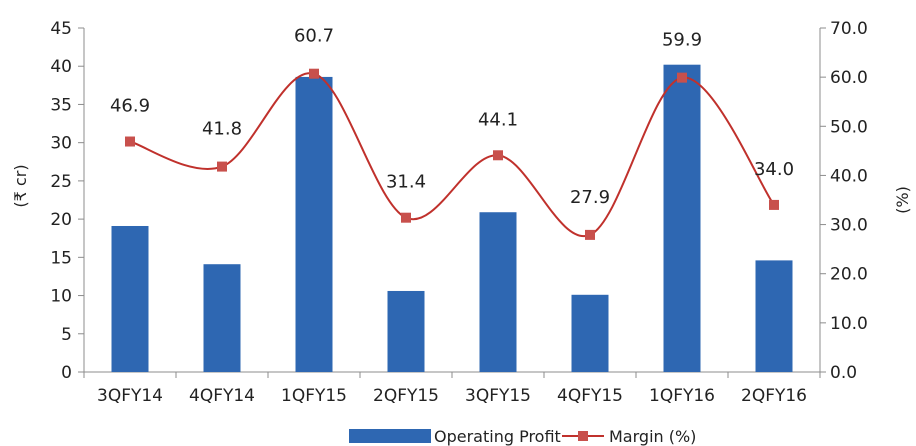 The height and width of the screenshot is (446, 916). What do you see at coordinates (498, 396) in the screenshot?
I see `x-category-label: 3QFY15` at bounding box center [498, 396].